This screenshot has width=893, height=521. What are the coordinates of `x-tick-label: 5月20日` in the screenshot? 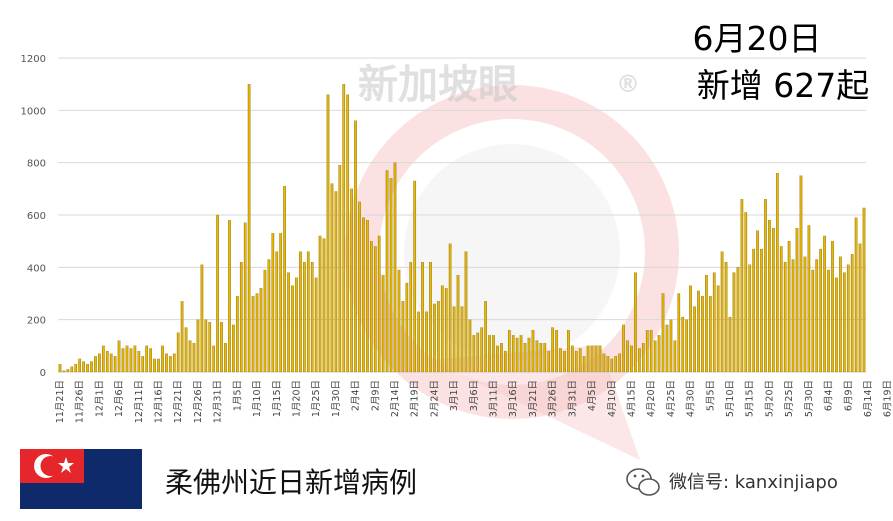 It's located at (769, 398).